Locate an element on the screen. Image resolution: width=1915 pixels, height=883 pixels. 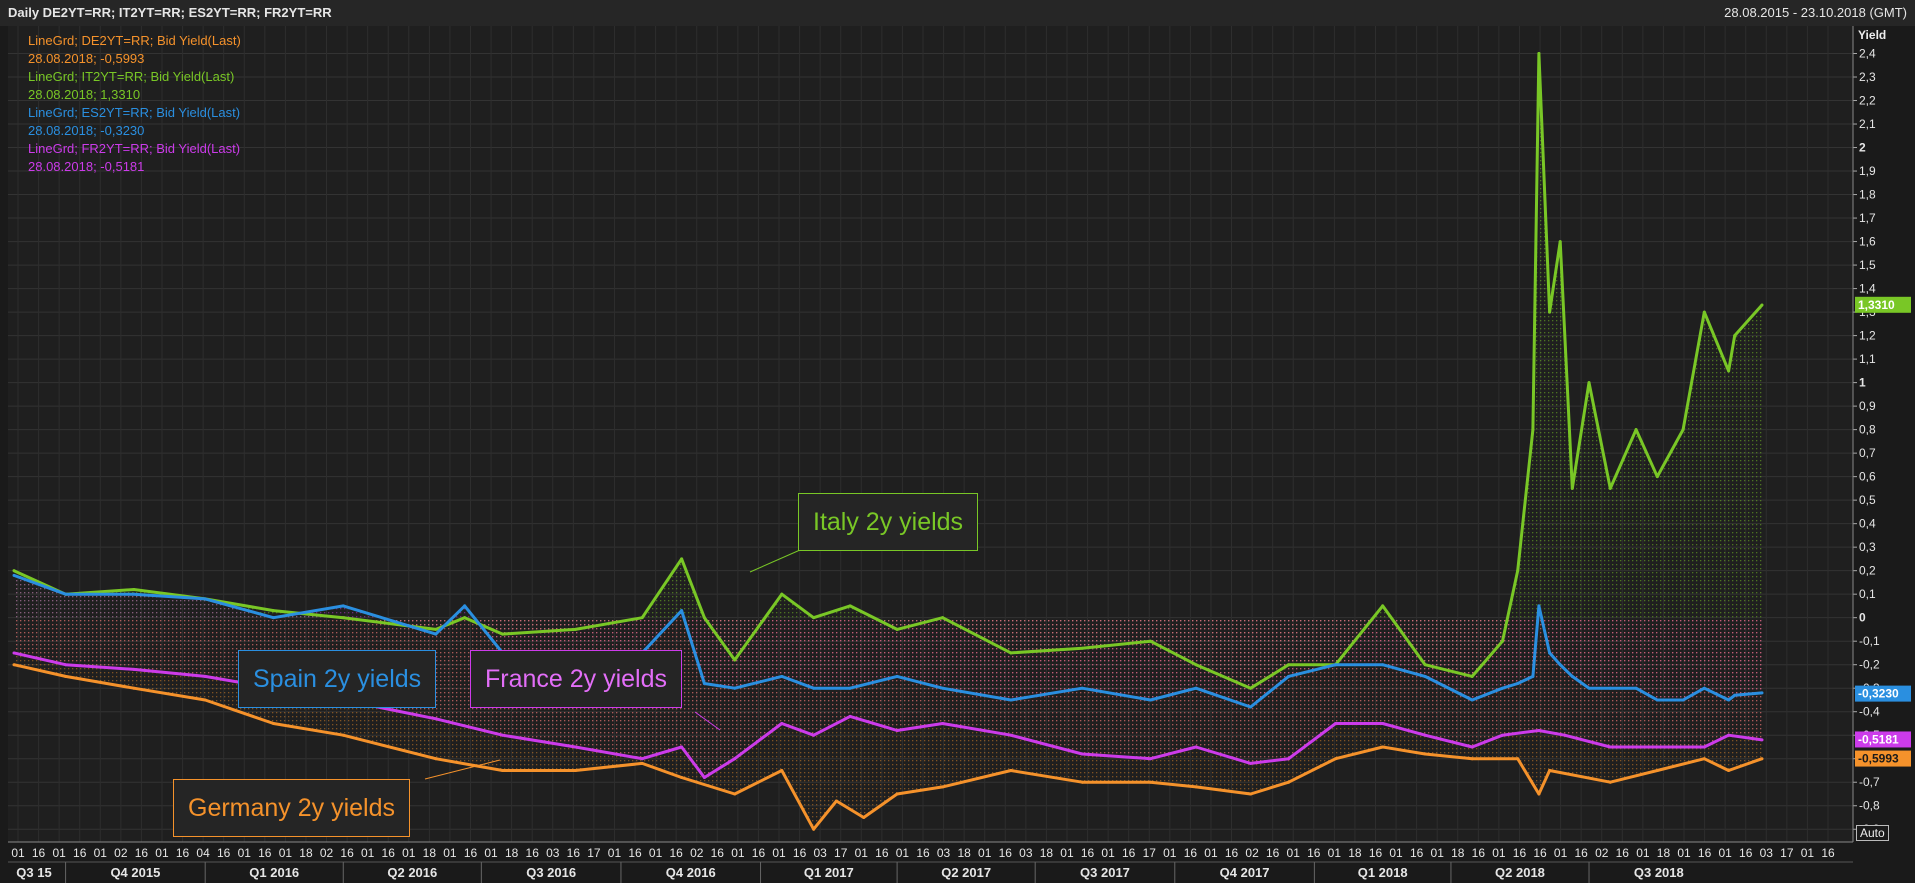
y-tick-label: 1,5 is located at coordinates (1867, 265).